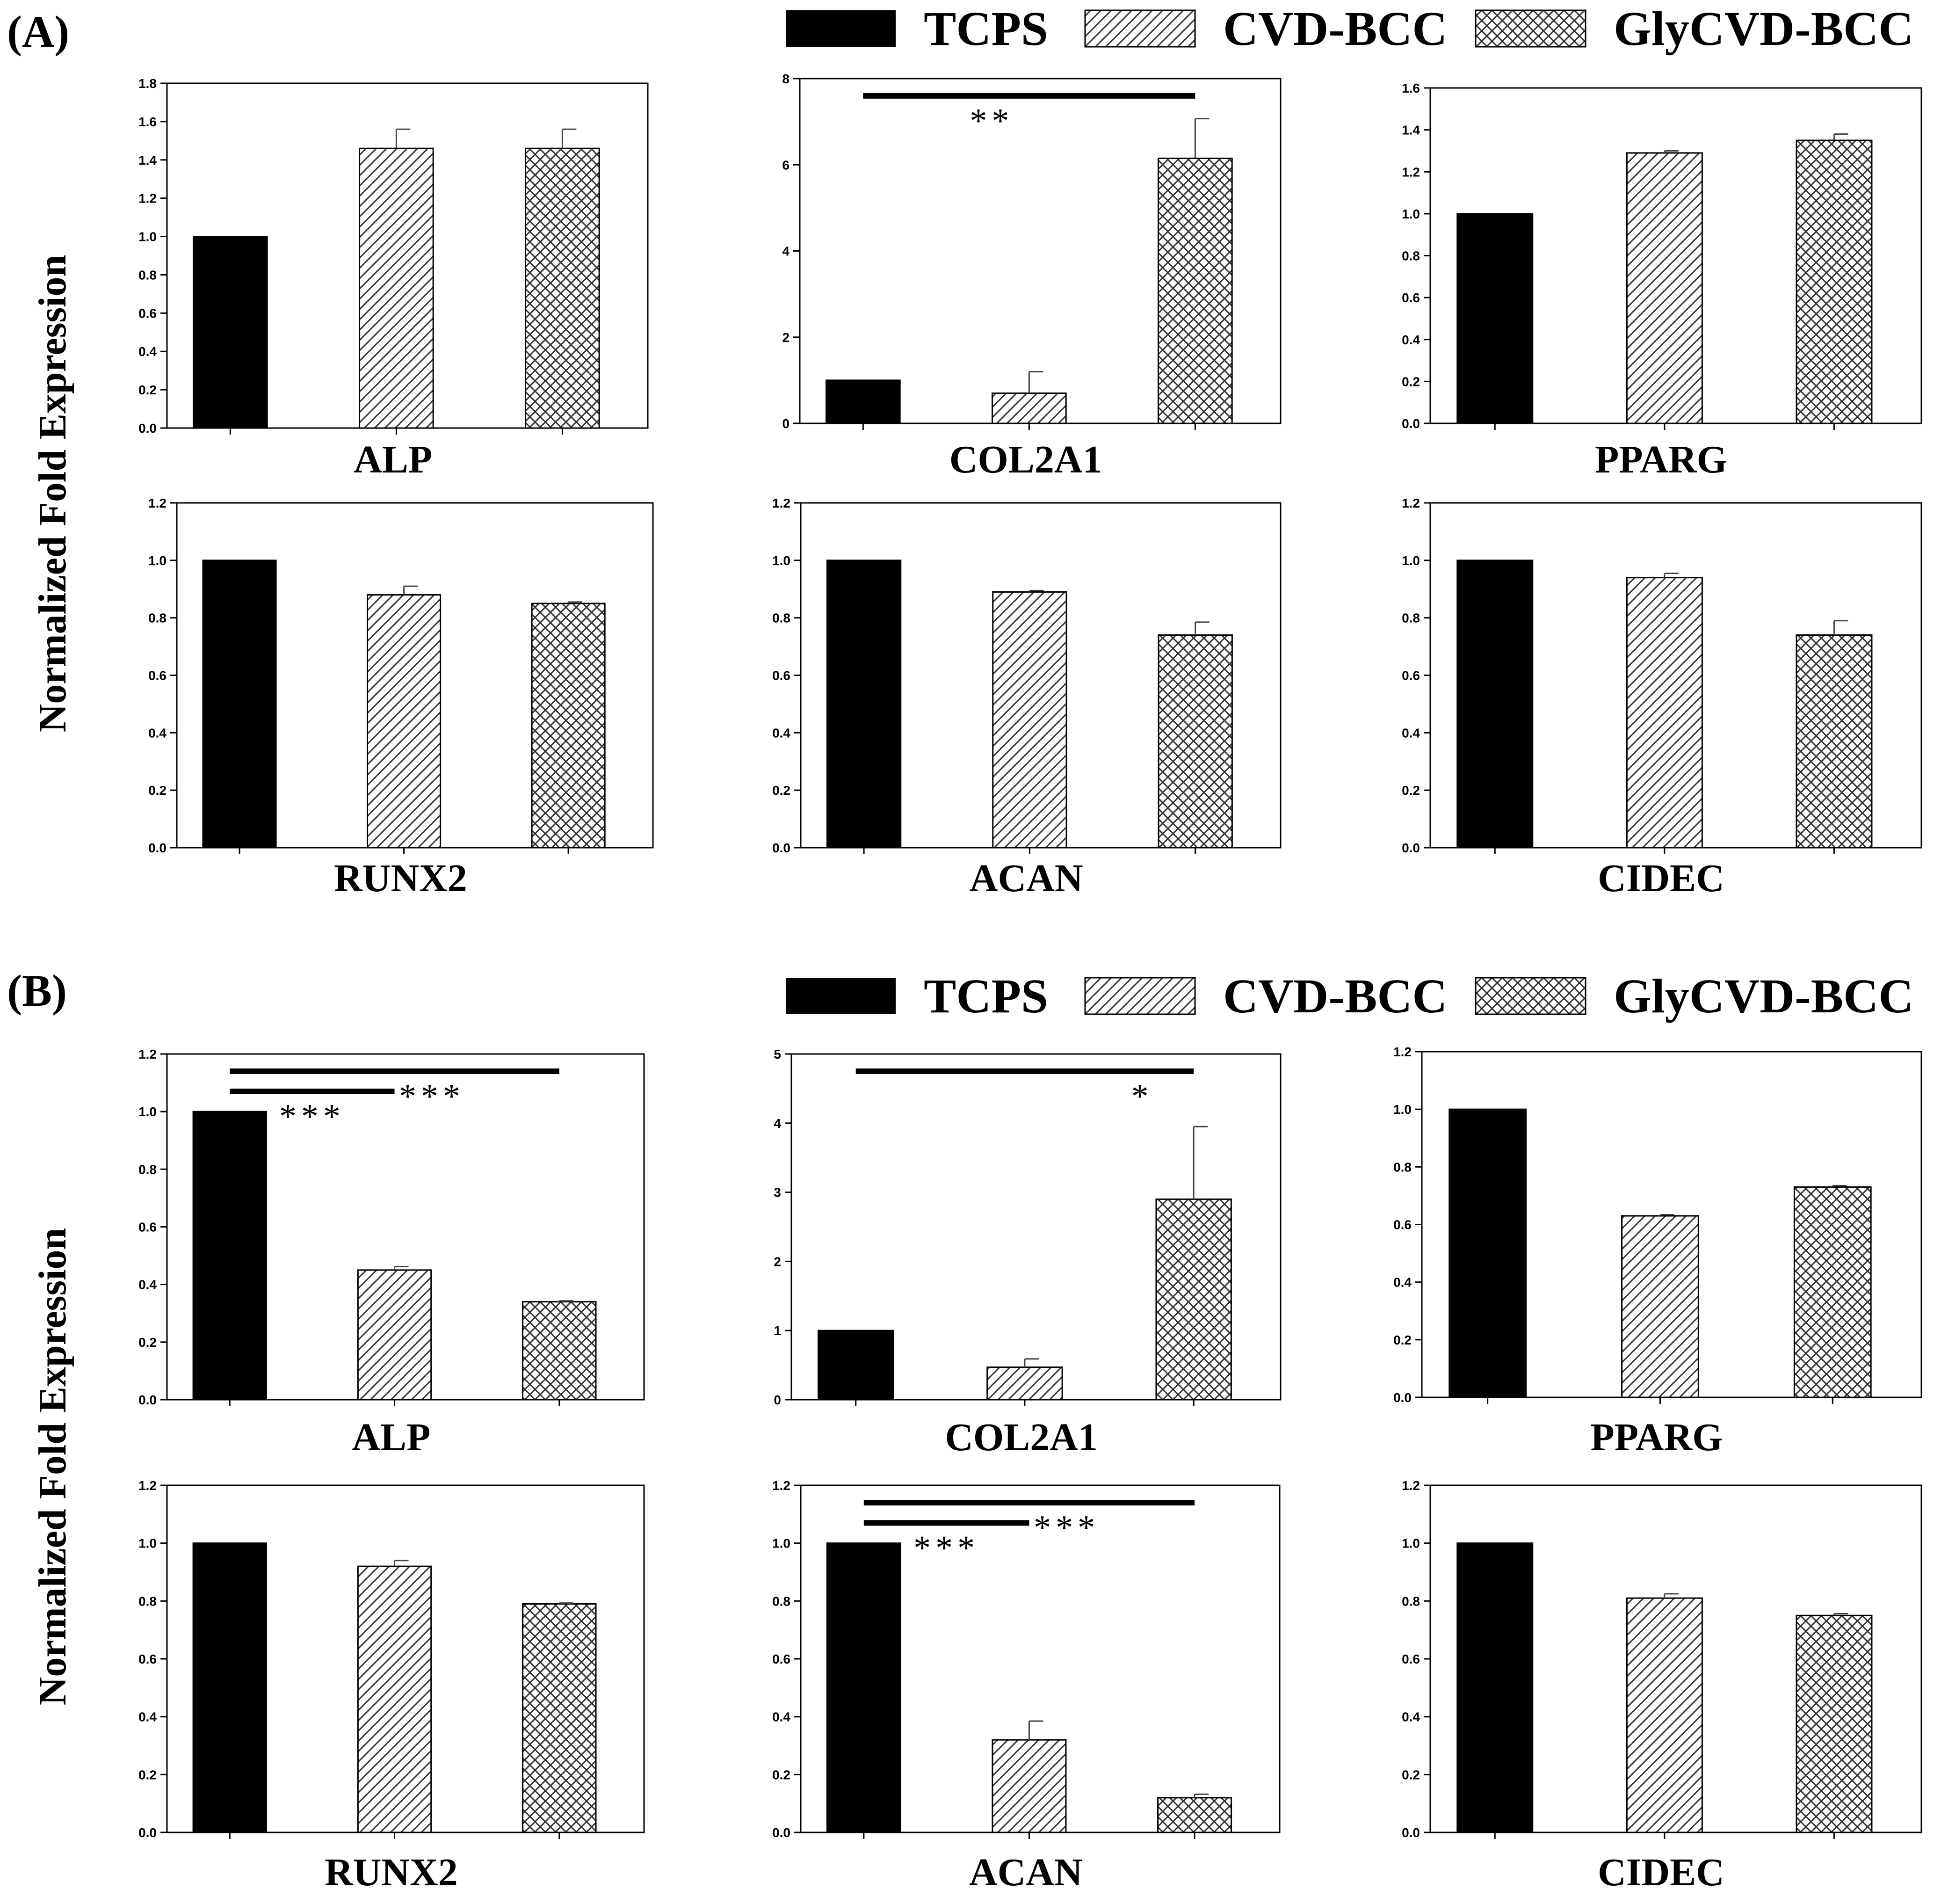 The width and height of the screenshot is (1934, 1904). What do you see at coordinates (777, 1054) in the screenshot?
I see `y-tick-label: 5` at bounding box center [777, 1054].